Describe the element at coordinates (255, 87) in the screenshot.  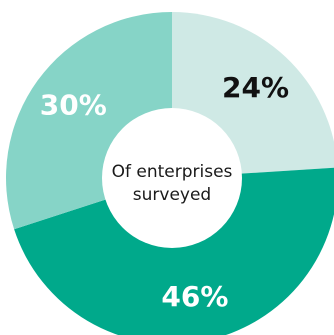
I see `slice-value-label-1: 24%` at that location.